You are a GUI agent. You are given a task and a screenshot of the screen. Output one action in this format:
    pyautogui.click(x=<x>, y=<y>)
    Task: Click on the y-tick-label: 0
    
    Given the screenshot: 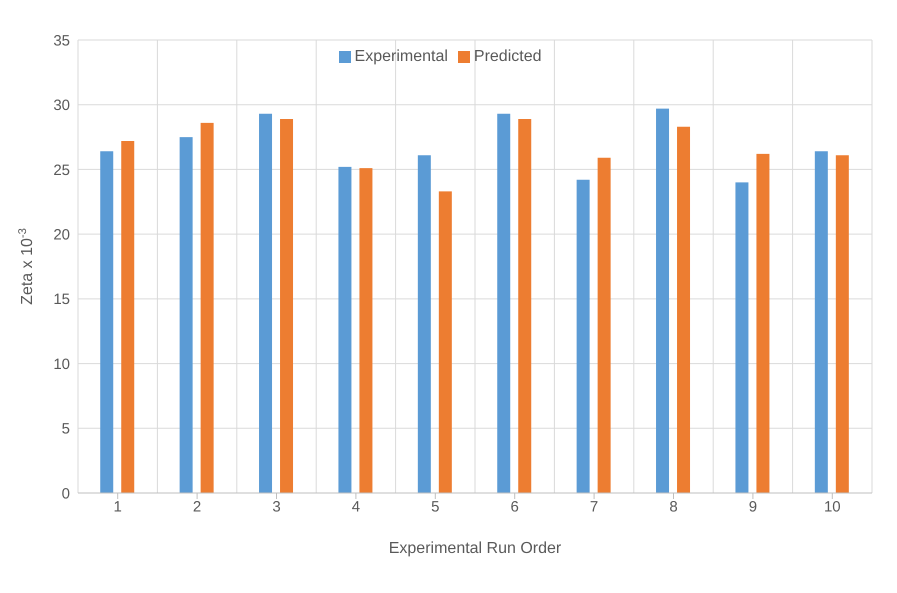 What is the action you would take?
    pyautogui.click(x=66, y=493)
    